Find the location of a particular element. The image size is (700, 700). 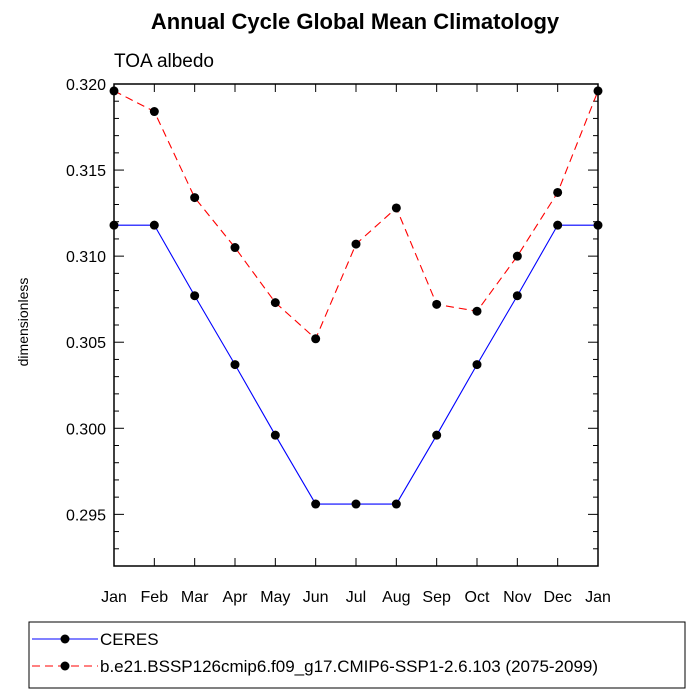

x-tick-label: Aug is located at coordinates (396, 597).